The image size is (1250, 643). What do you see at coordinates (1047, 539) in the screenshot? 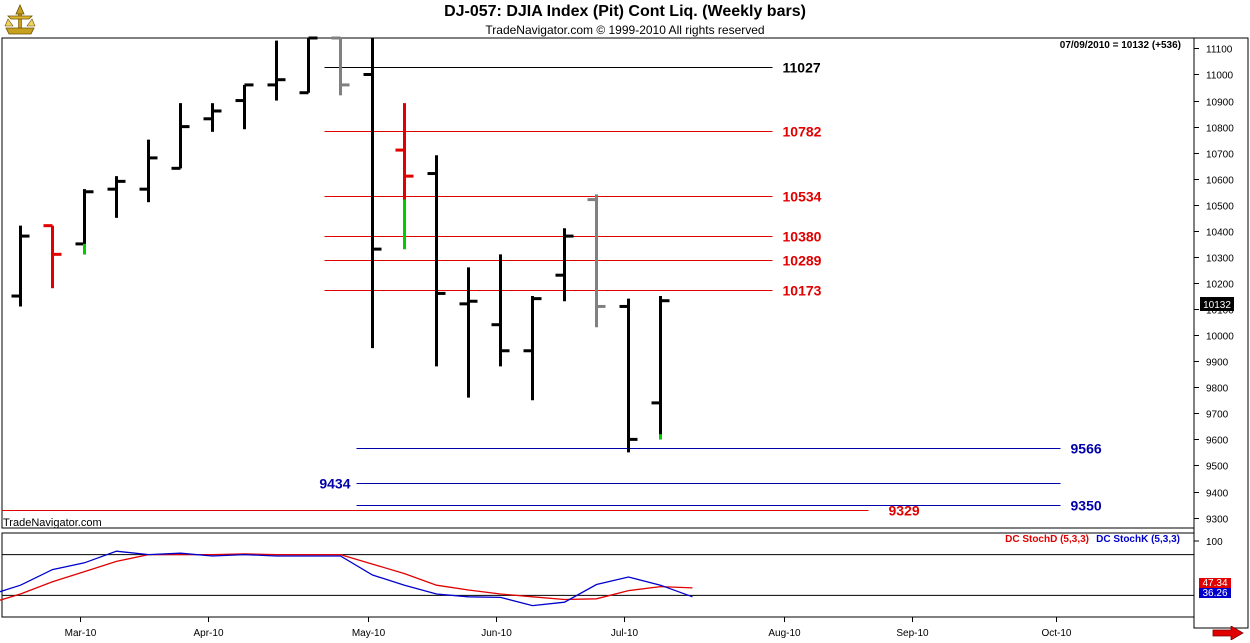
I see `stoch-legend-label: DC StochD (5,3,3)` at bounding box center [1047, 539].